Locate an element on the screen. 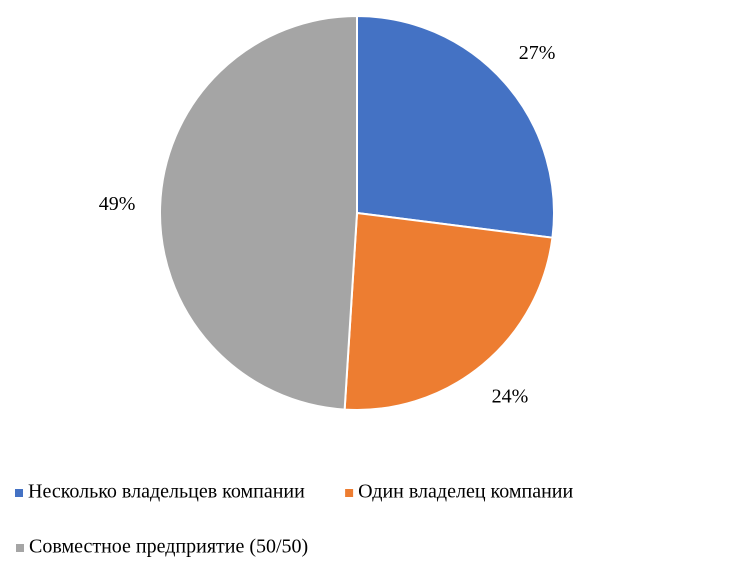 This screenshot has height=567, width=731. legend-label: Несколько владельцев компании is located at coordinates (166, 492).